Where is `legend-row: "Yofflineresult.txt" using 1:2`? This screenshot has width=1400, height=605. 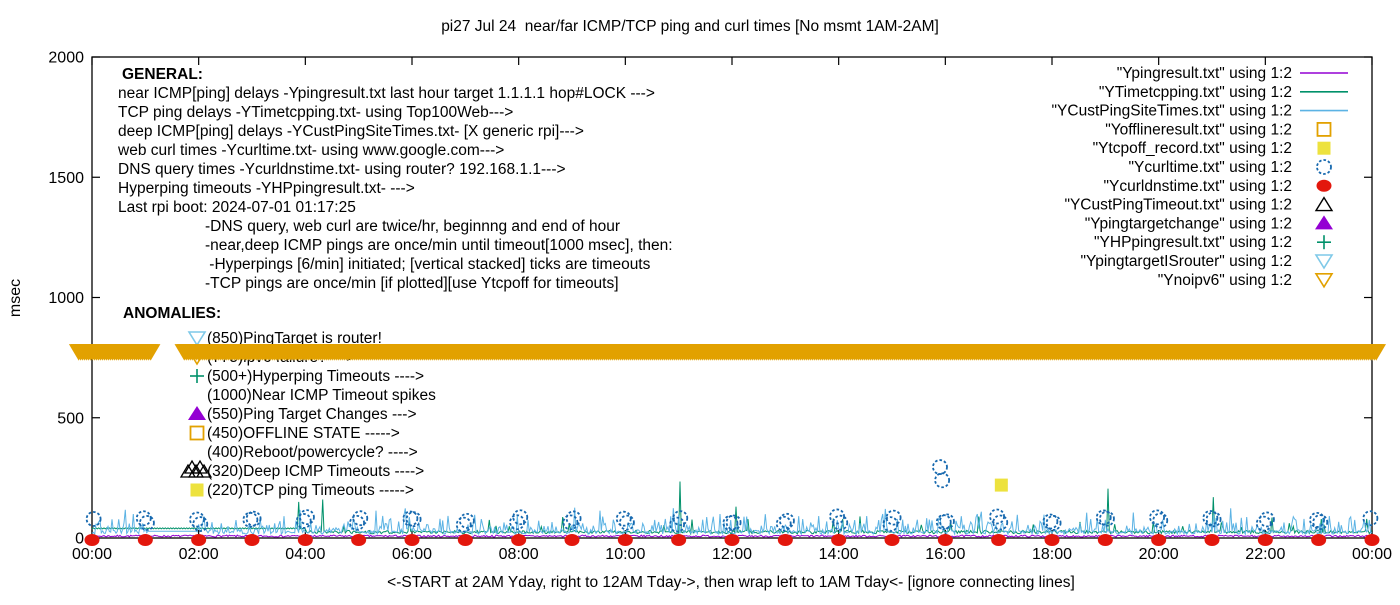
legend-row: "Yofflineresult.txt" using 1:2 is located at coordinates (1218, 129).